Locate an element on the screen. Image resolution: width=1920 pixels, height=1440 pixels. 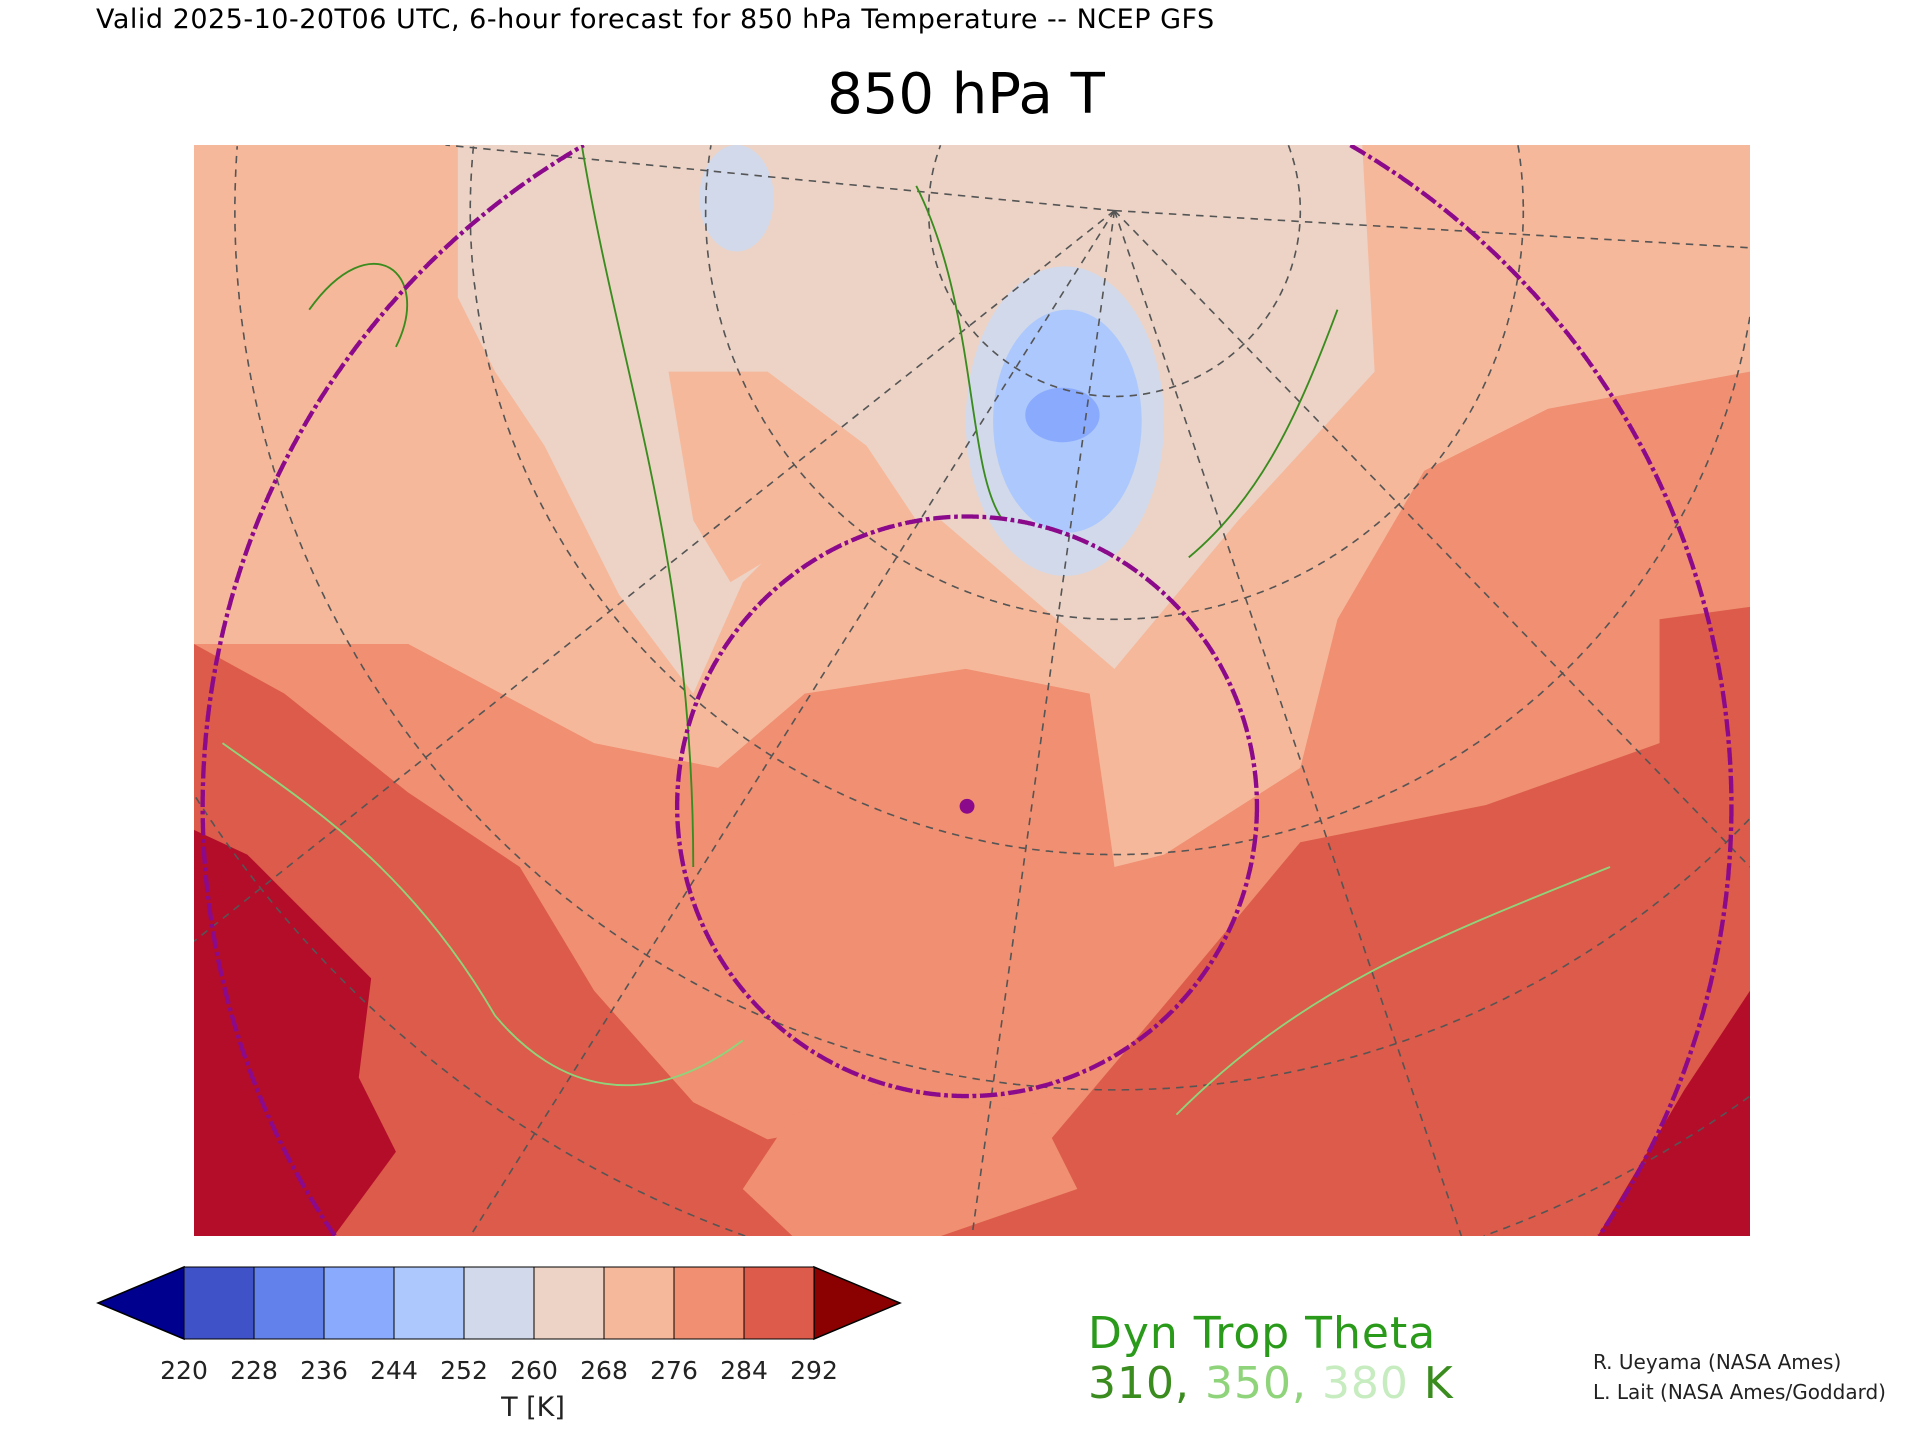
colorbar is located at coordinates (499, 1303).